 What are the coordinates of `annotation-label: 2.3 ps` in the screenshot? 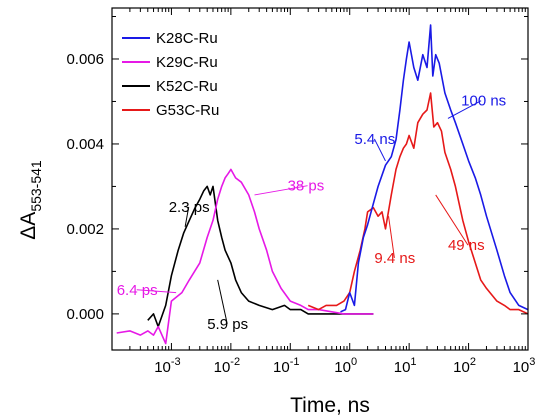 It's located at (189, 207).